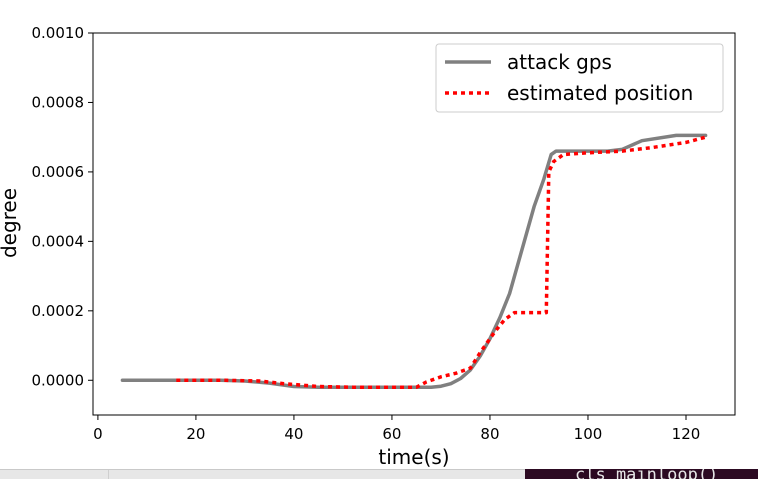 The width and height of the screenshot is (758, 479). Describe the element at coordinates (379, 474) in the screenshot. I see `background-window-strip` at that location.